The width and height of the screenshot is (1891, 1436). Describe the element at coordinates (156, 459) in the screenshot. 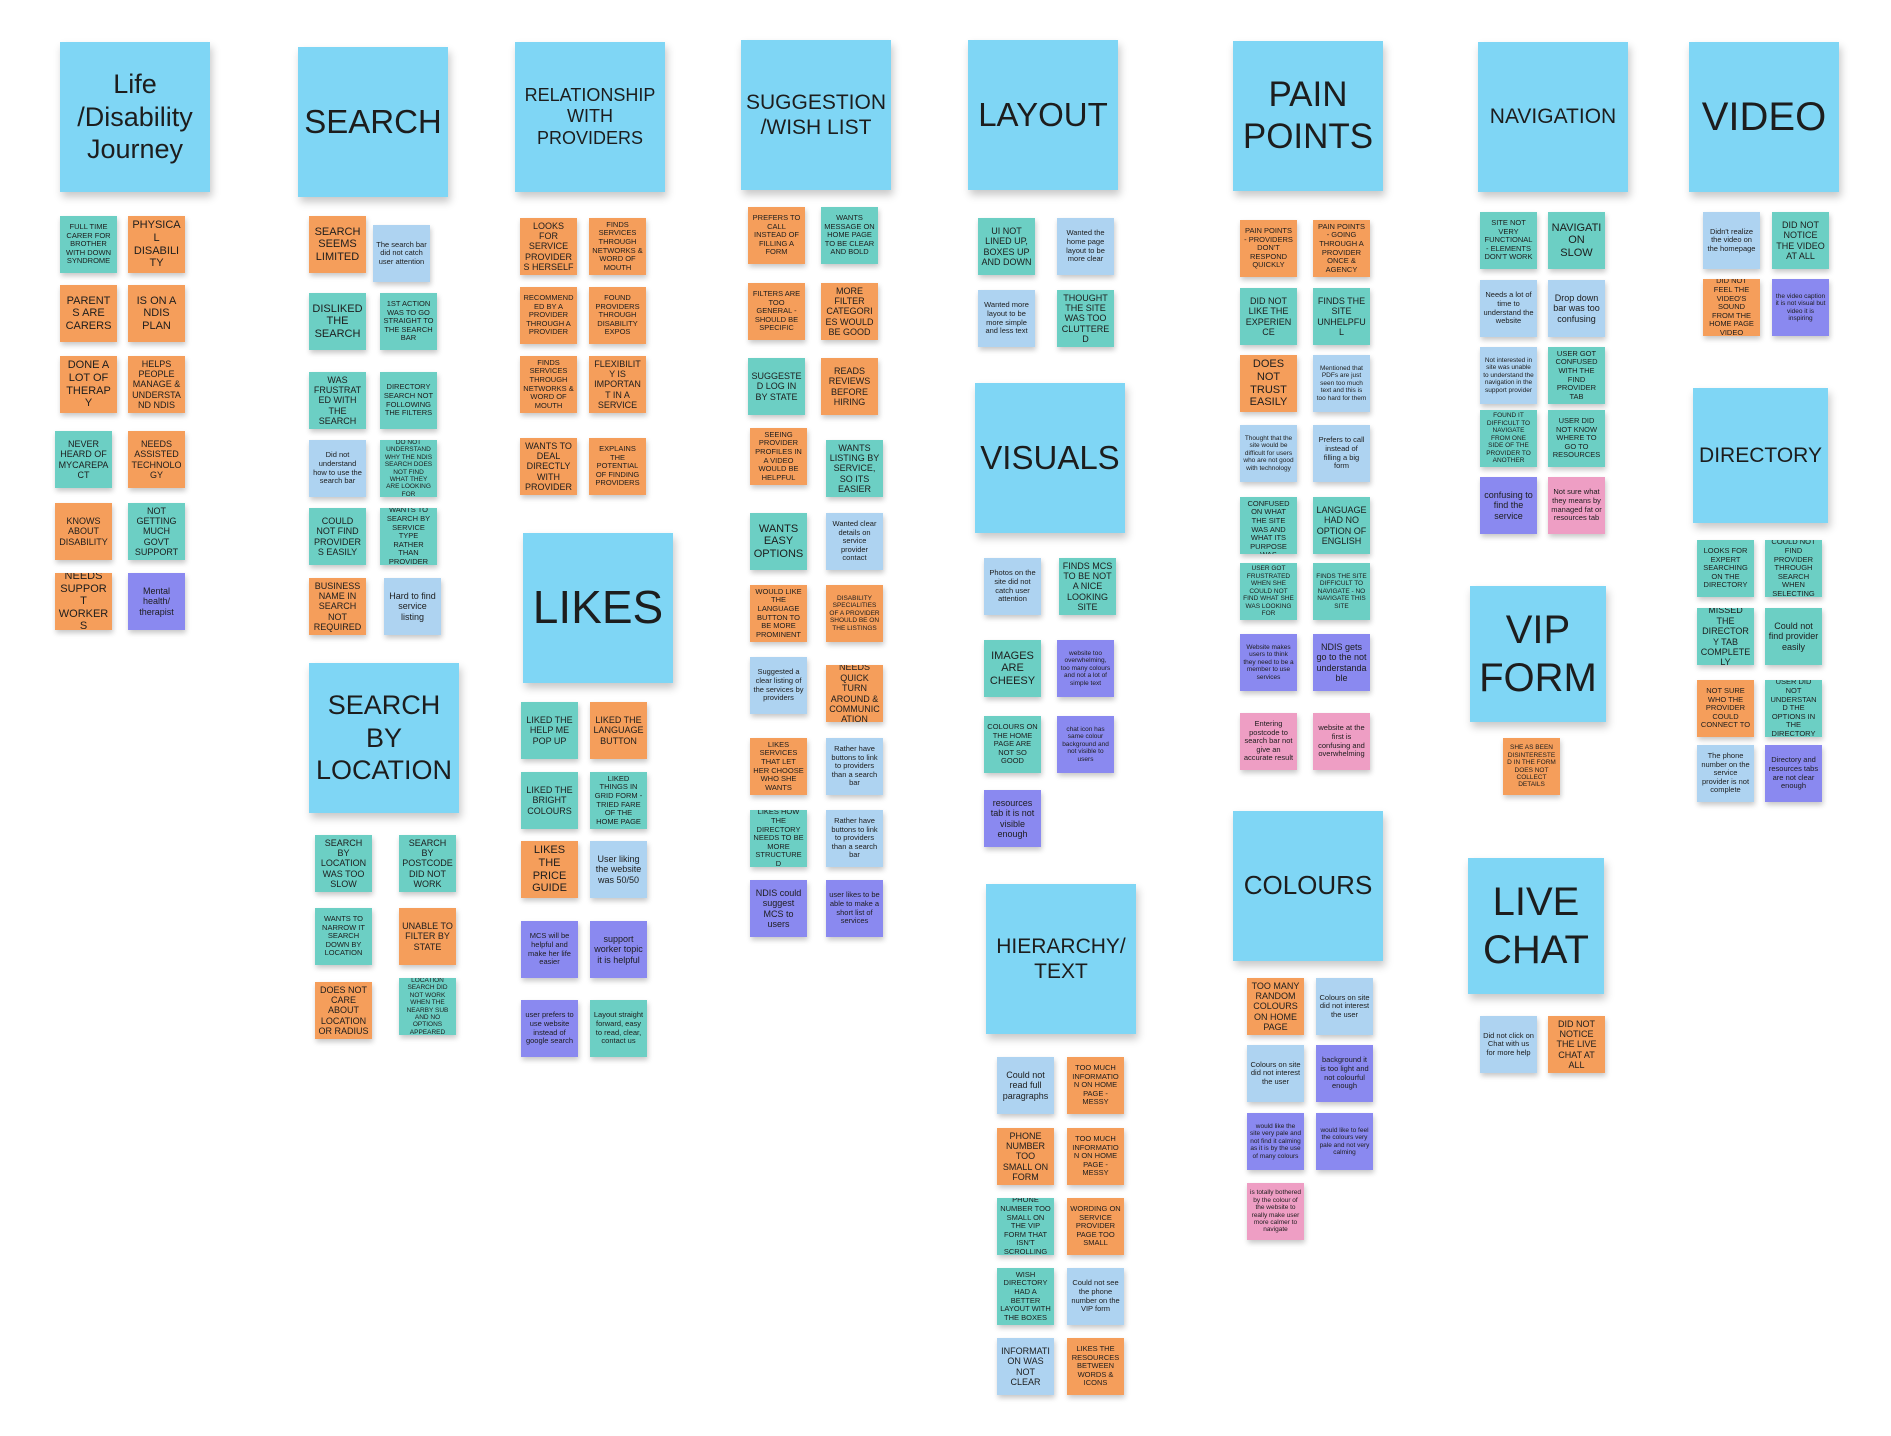

I see `sticky-note: NEEDS ASSISTED TECHNOLOGY` at that location.